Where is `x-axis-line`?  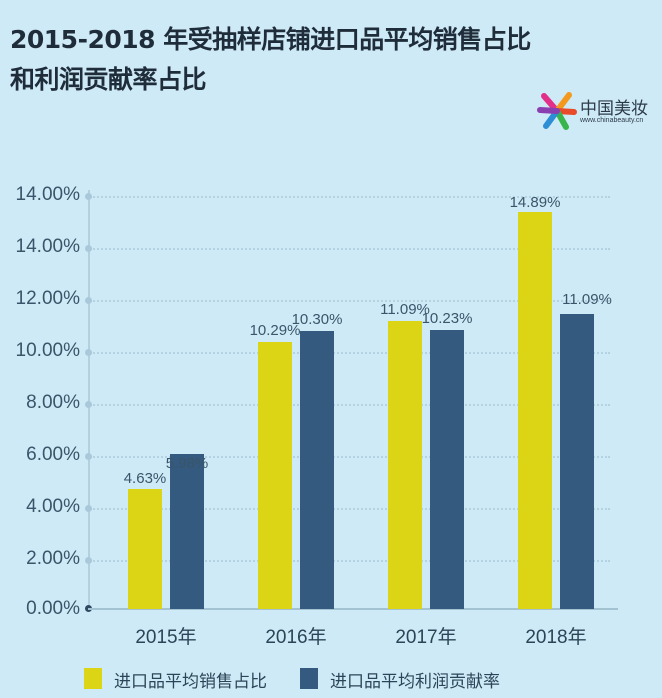 x-axis-line is located at coordinates (353, 609).